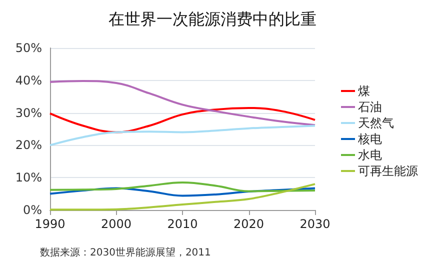 The width and height of the screenshot is (425, 262). What do you see at coordinates (370, 107) in the screenshot?
I see `legend-label: 石油` at bounding box center [370, 107].